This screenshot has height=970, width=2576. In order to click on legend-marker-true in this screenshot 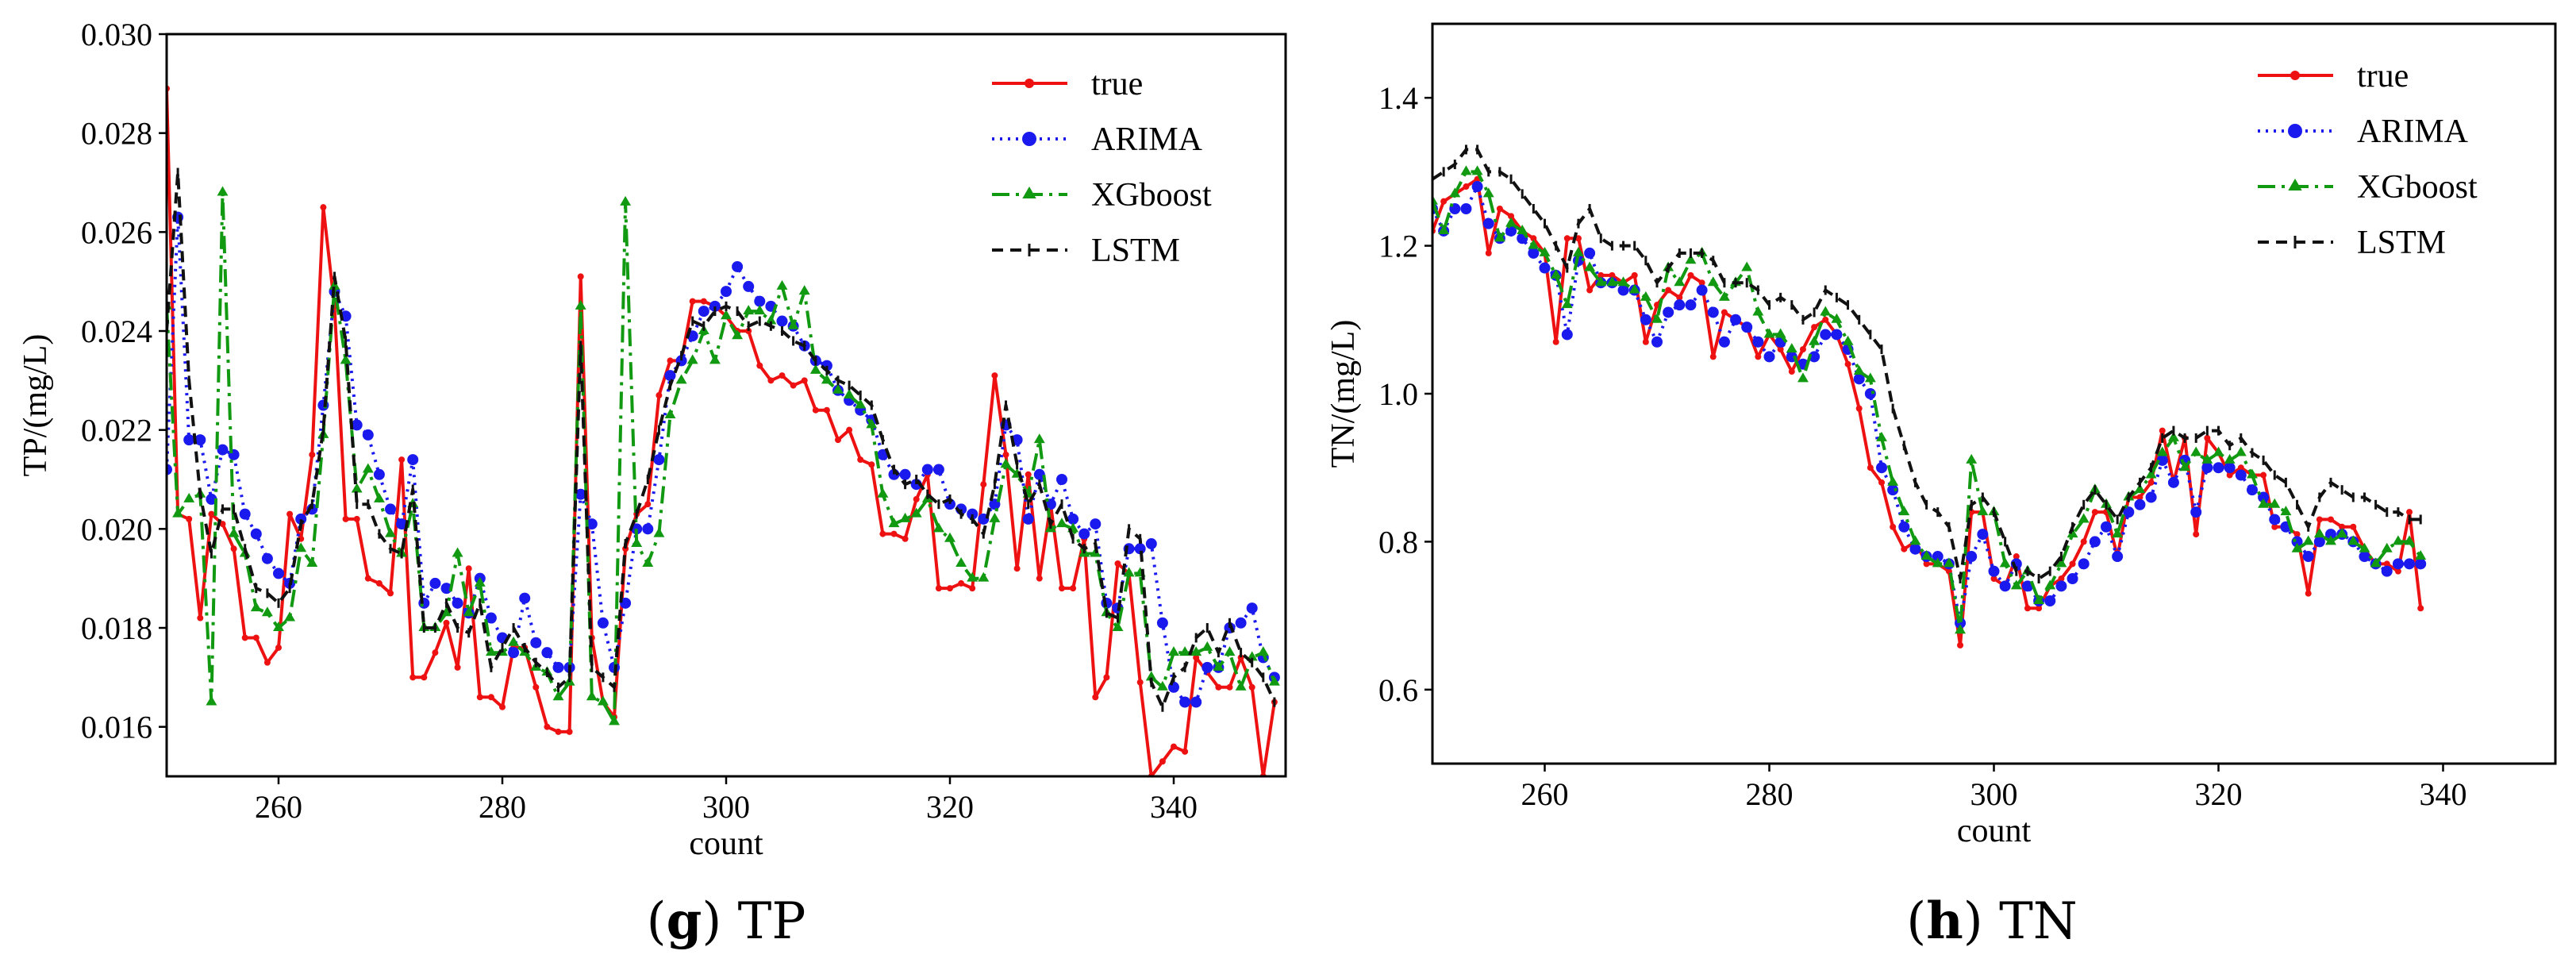, I will do `click(1029, 83)`.